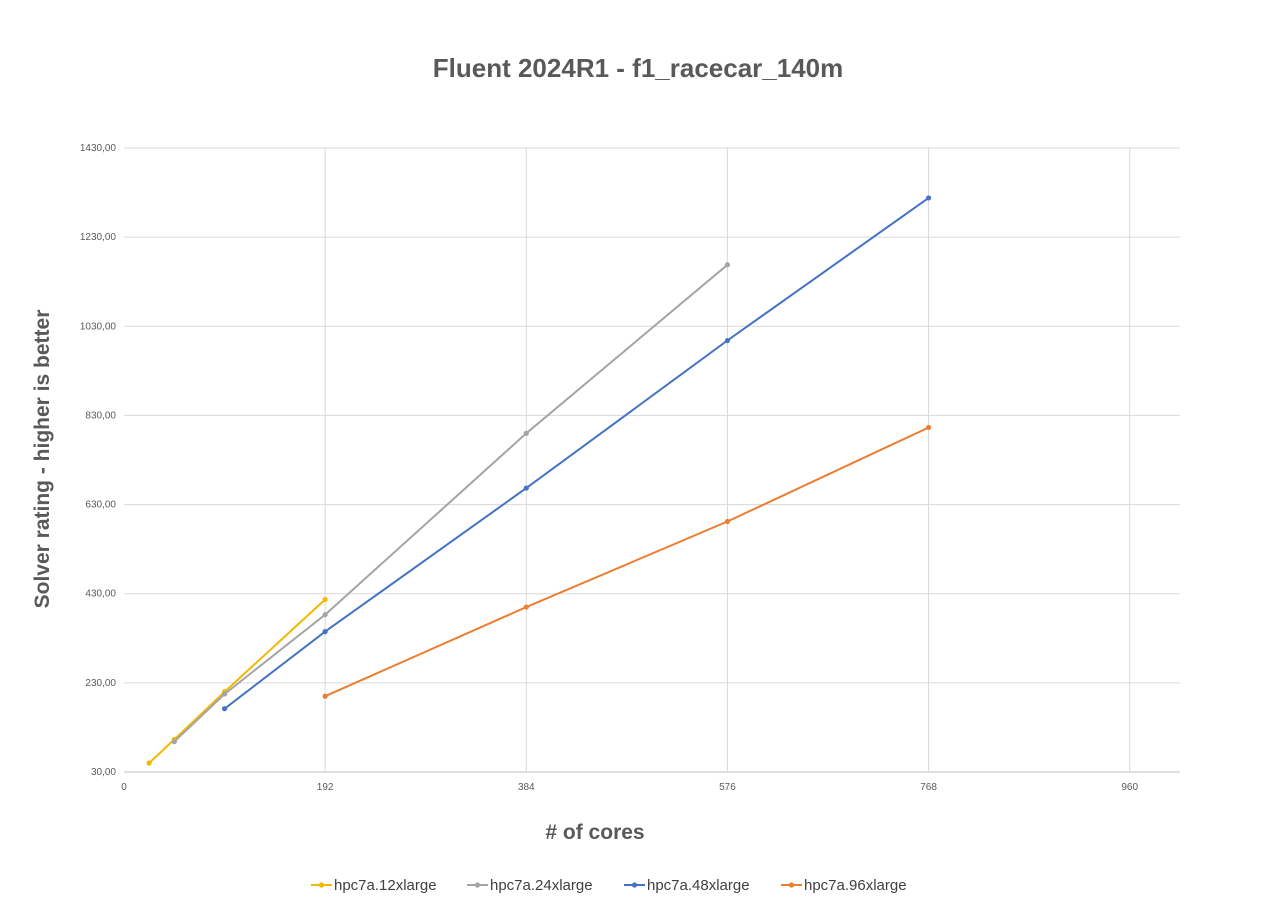 This screenshot has height=919, width=1263. What do you see at coordinates (100, 683) in the screenshot?
I see `y-tick-label: 230,00` at bounding box center [100, 683].